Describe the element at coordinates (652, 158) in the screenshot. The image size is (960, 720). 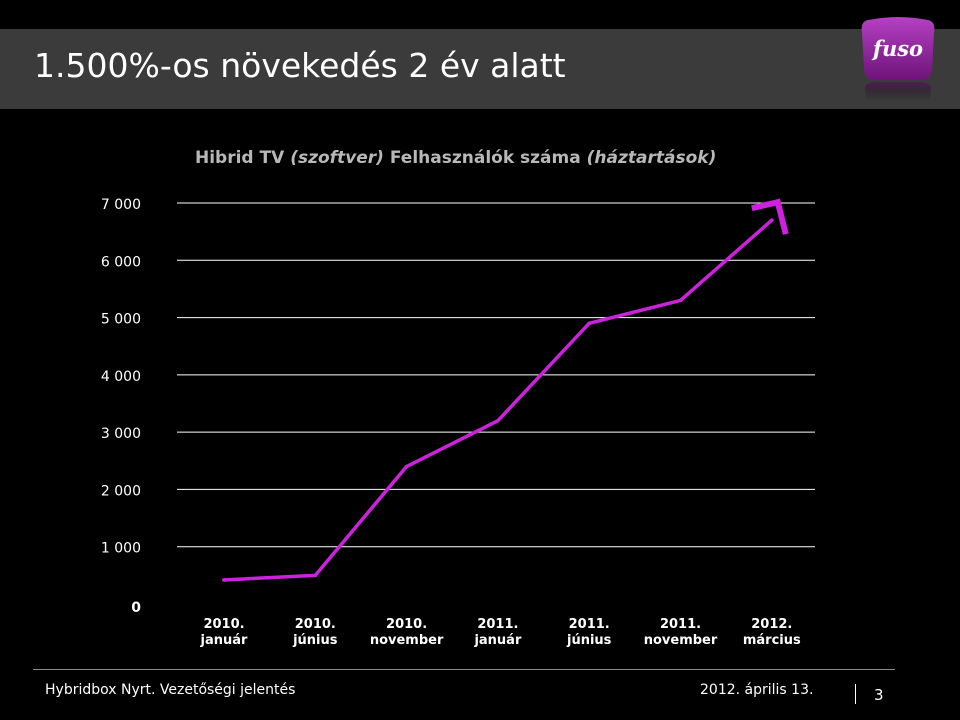
I see `chart-title-part: (háztartások)` at that location.